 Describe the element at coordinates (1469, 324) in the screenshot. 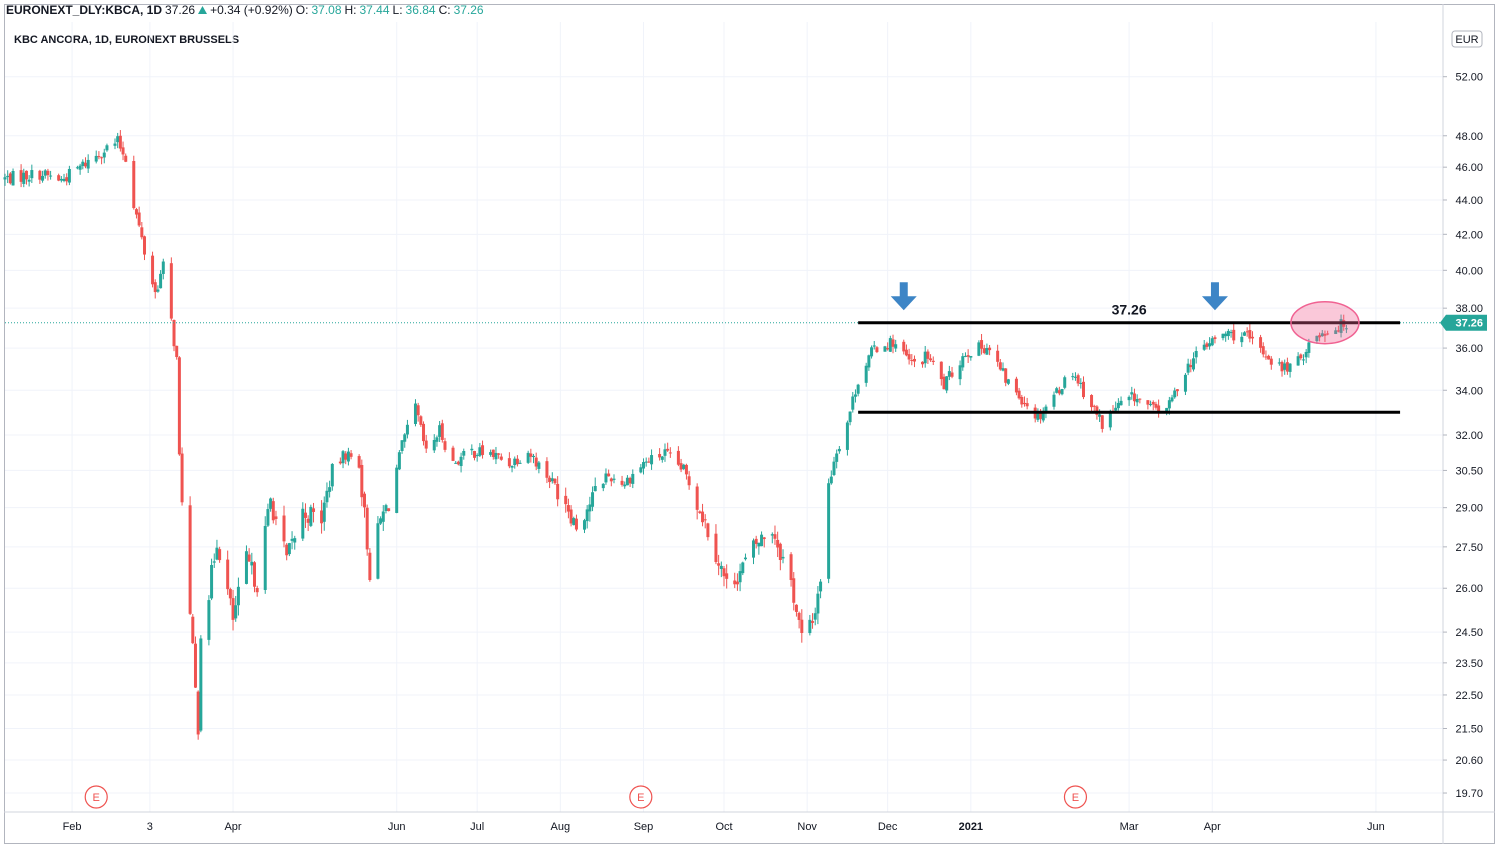

I see `price-badge-label: 37.26` at that location.